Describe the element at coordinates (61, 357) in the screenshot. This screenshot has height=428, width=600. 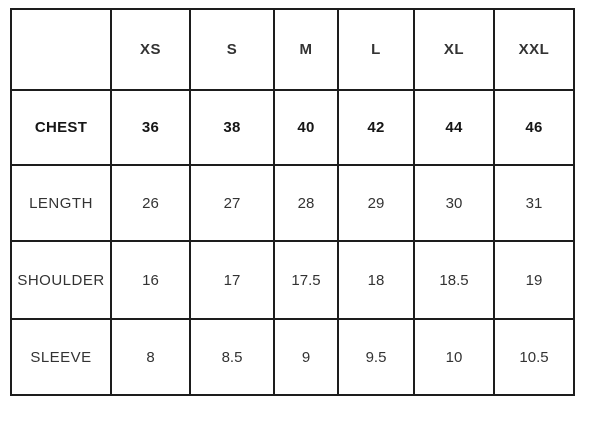
I see `row-label-sleeve: SLEEVE` at that location.